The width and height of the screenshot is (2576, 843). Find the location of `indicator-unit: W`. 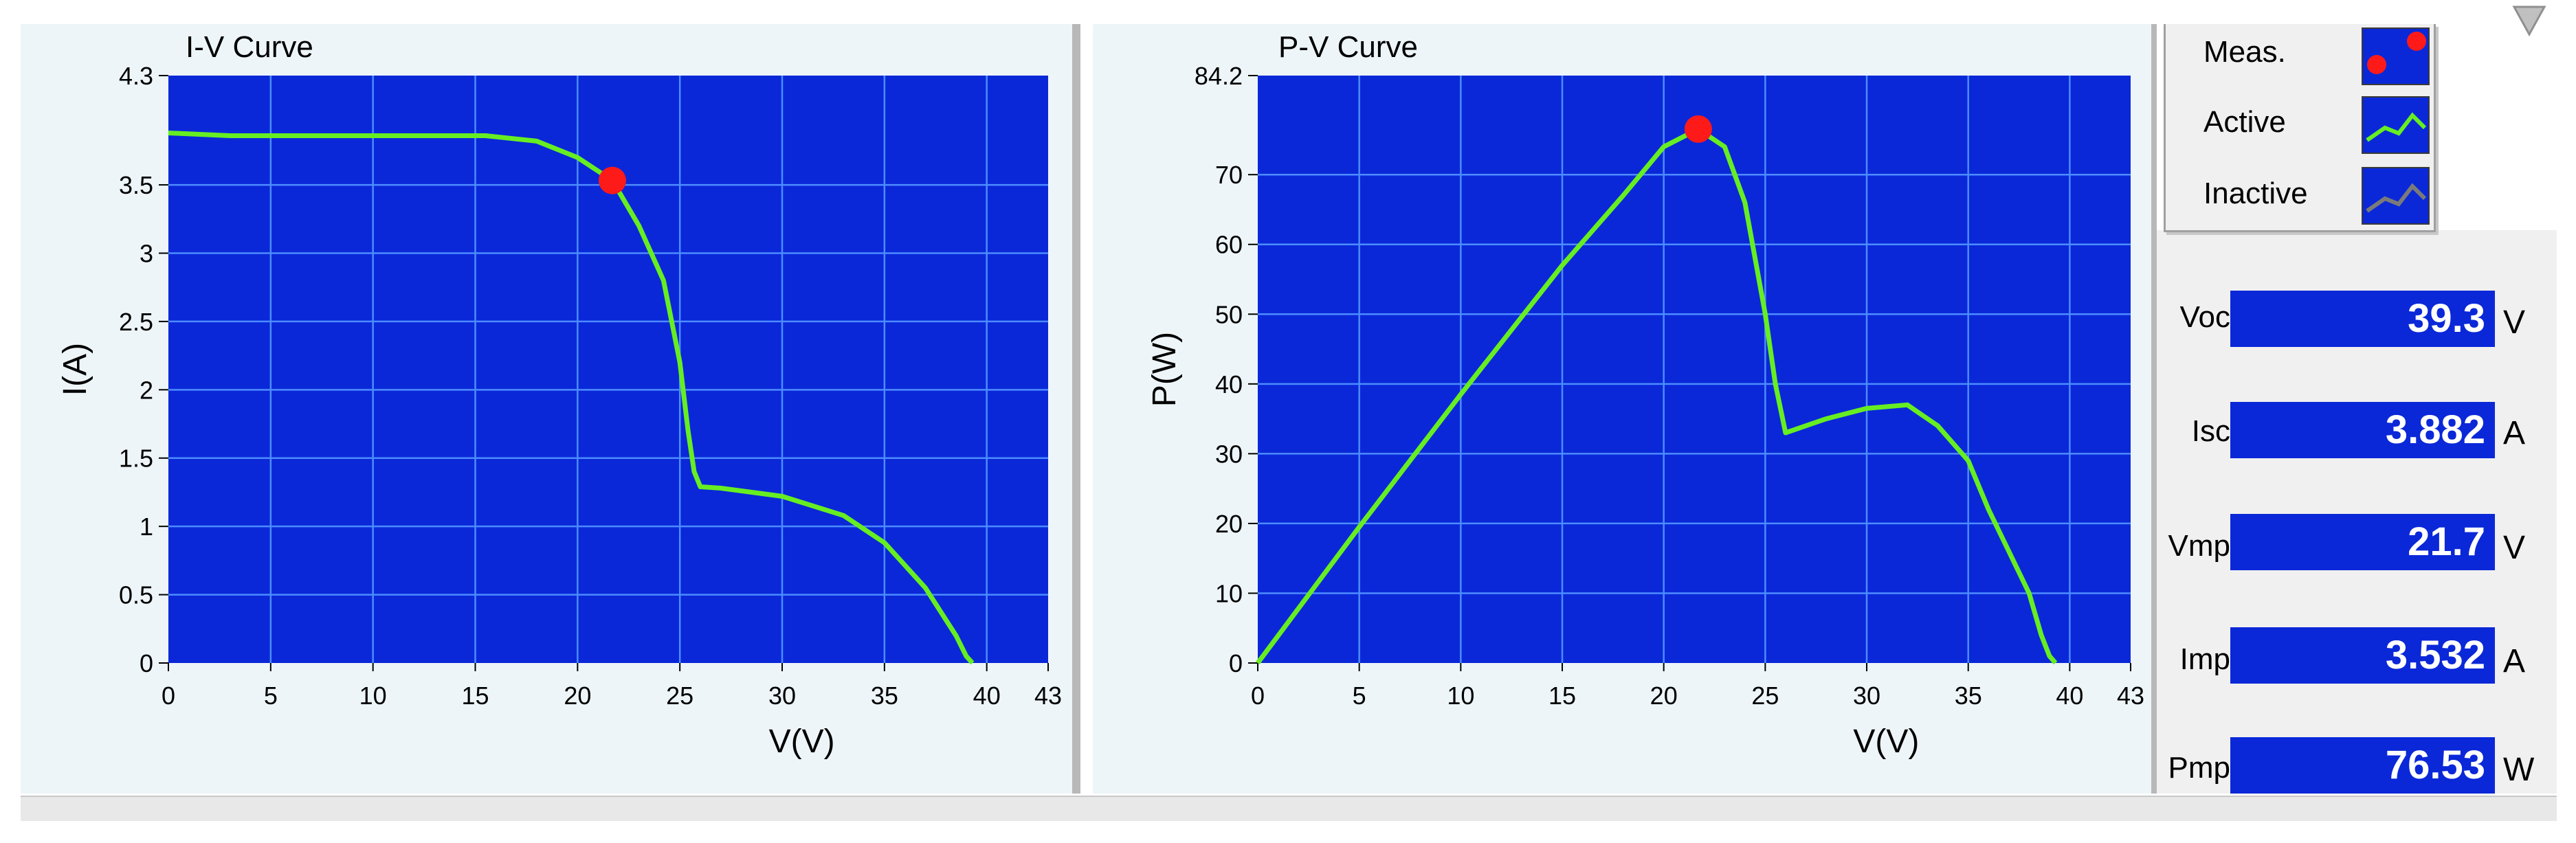

indicator-unit: W is located at coordinates (2519, 770).